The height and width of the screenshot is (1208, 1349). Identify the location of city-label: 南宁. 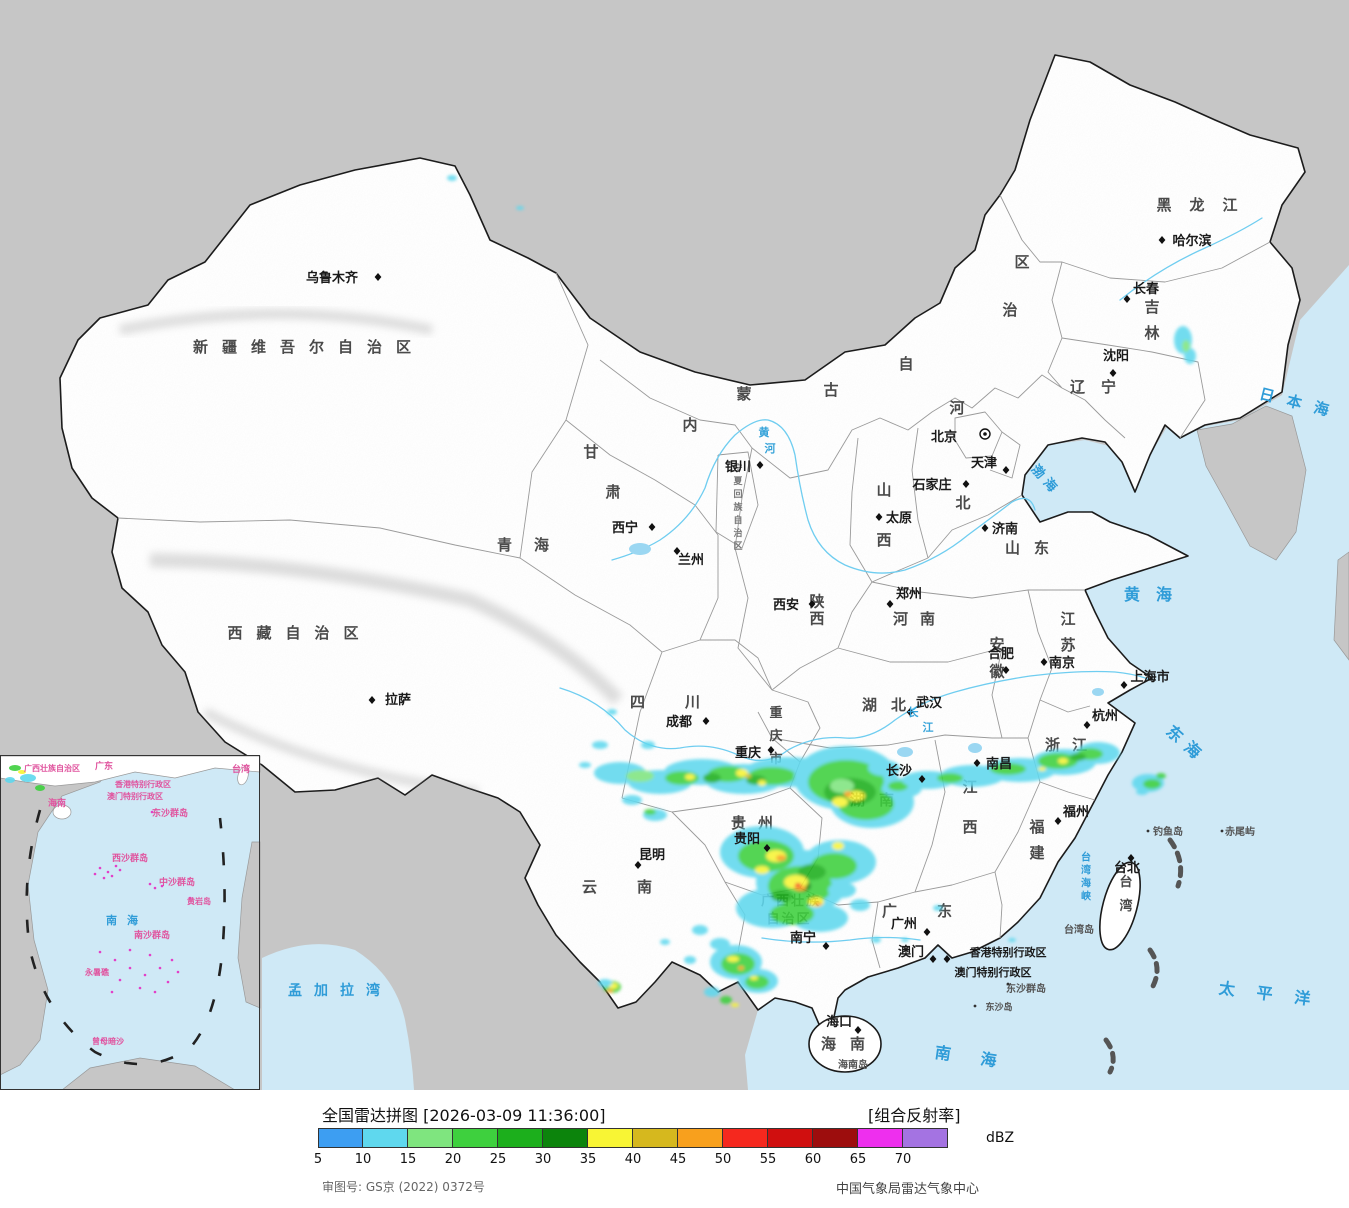
(803, 938).